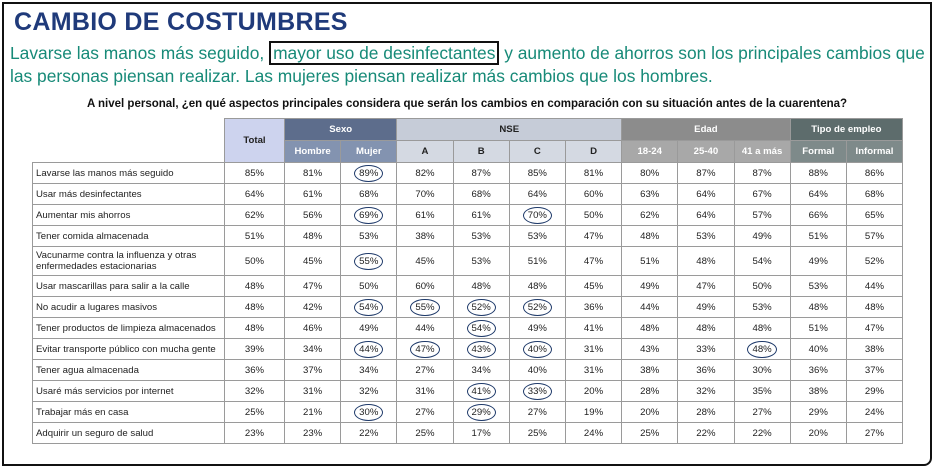  I want to click on value: 81%, so click(312, 173).